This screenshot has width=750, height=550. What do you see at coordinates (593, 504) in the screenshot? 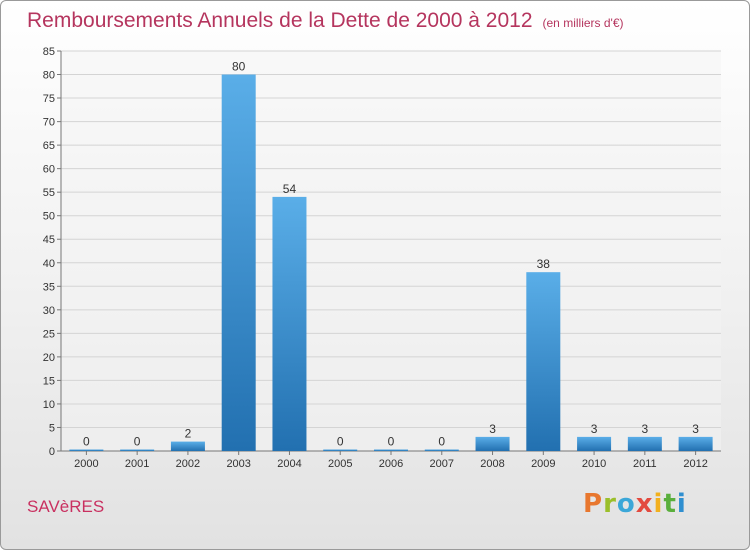
I see `logo-letter: P` at bounding box center [593, 504].